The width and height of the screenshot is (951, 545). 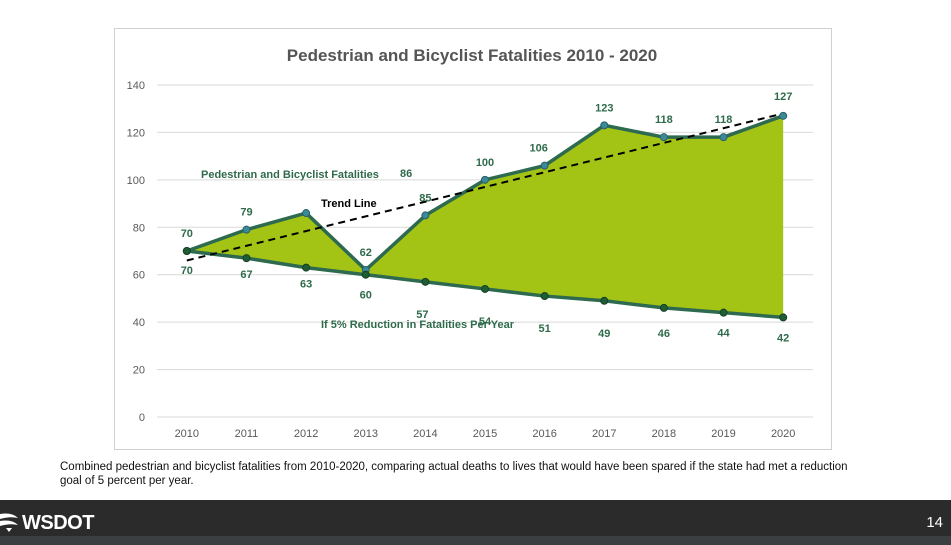 What do you see at coordinates (604, 434) in the screenshot?
I see `x-tick-label: 2017` at bounding box center [604, 434].